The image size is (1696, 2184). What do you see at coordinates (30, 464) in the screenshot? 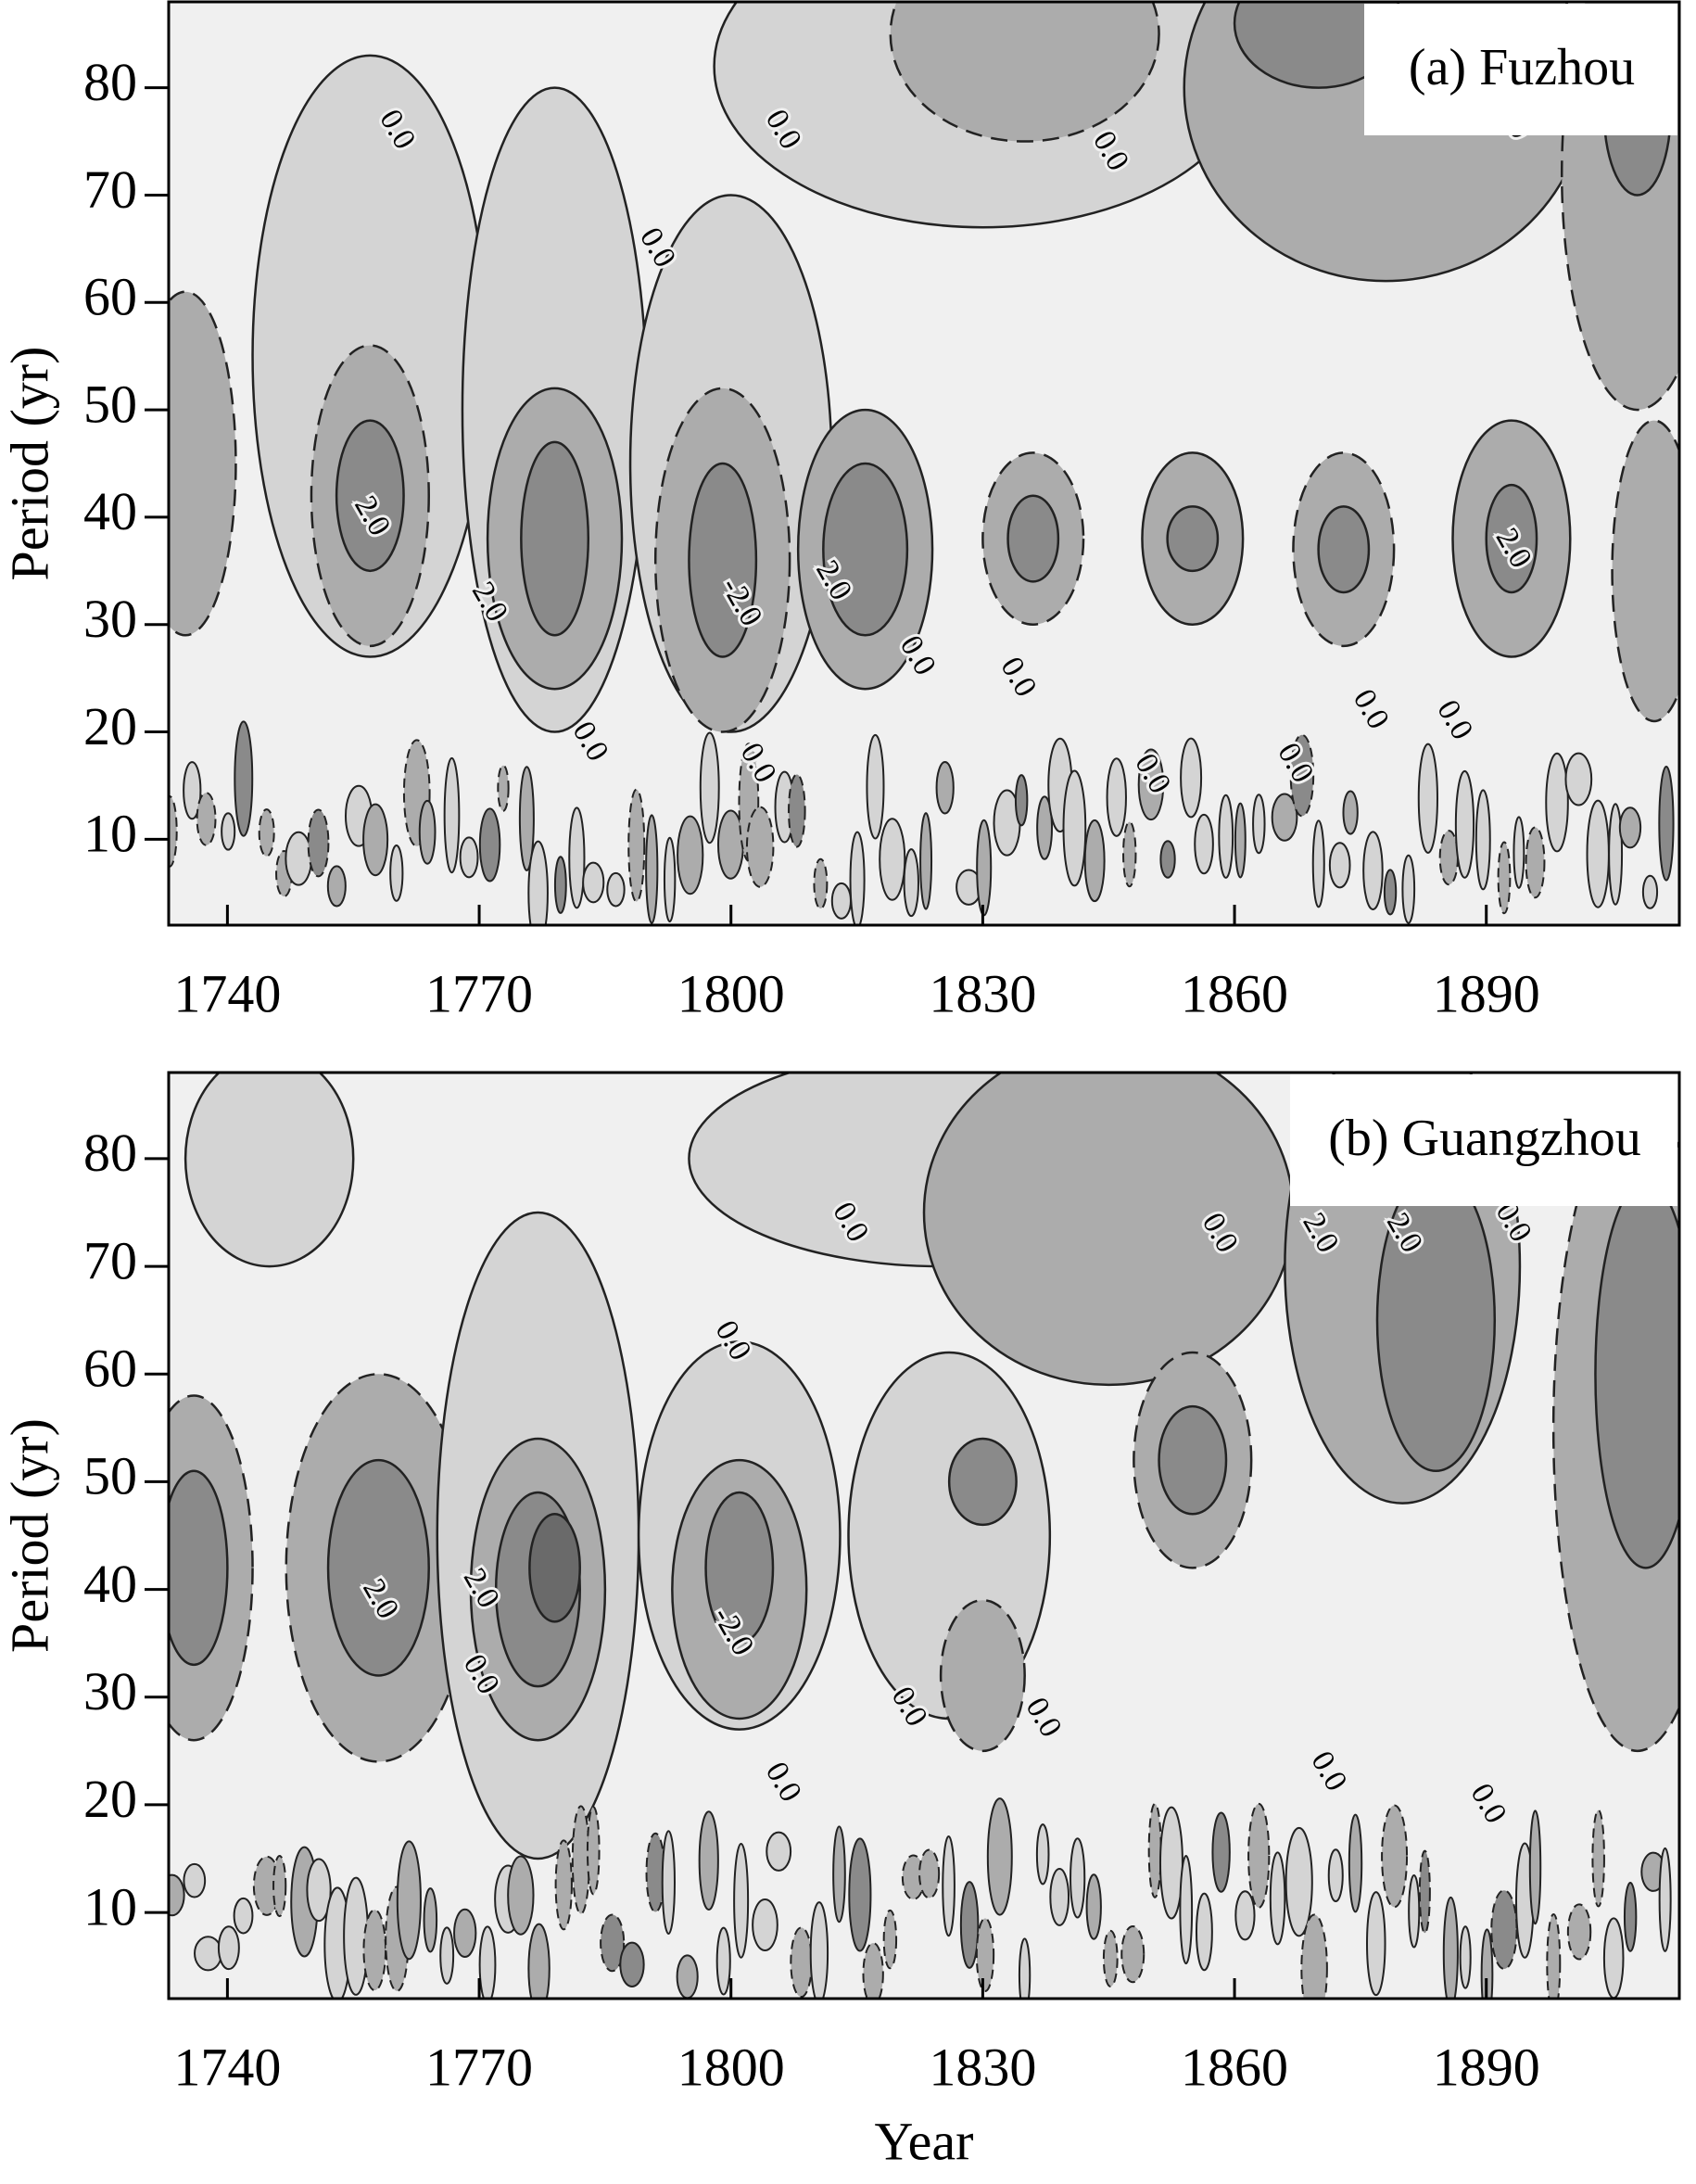
I see `y-axis-label: Period (yr)` at bounding box center [30, 464].